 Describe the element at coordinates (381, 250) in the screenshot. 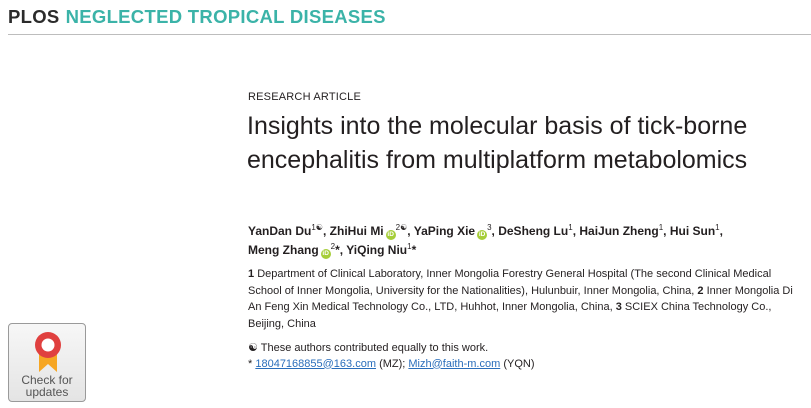

I see `author-name: YiQing Niu1*` at that location.